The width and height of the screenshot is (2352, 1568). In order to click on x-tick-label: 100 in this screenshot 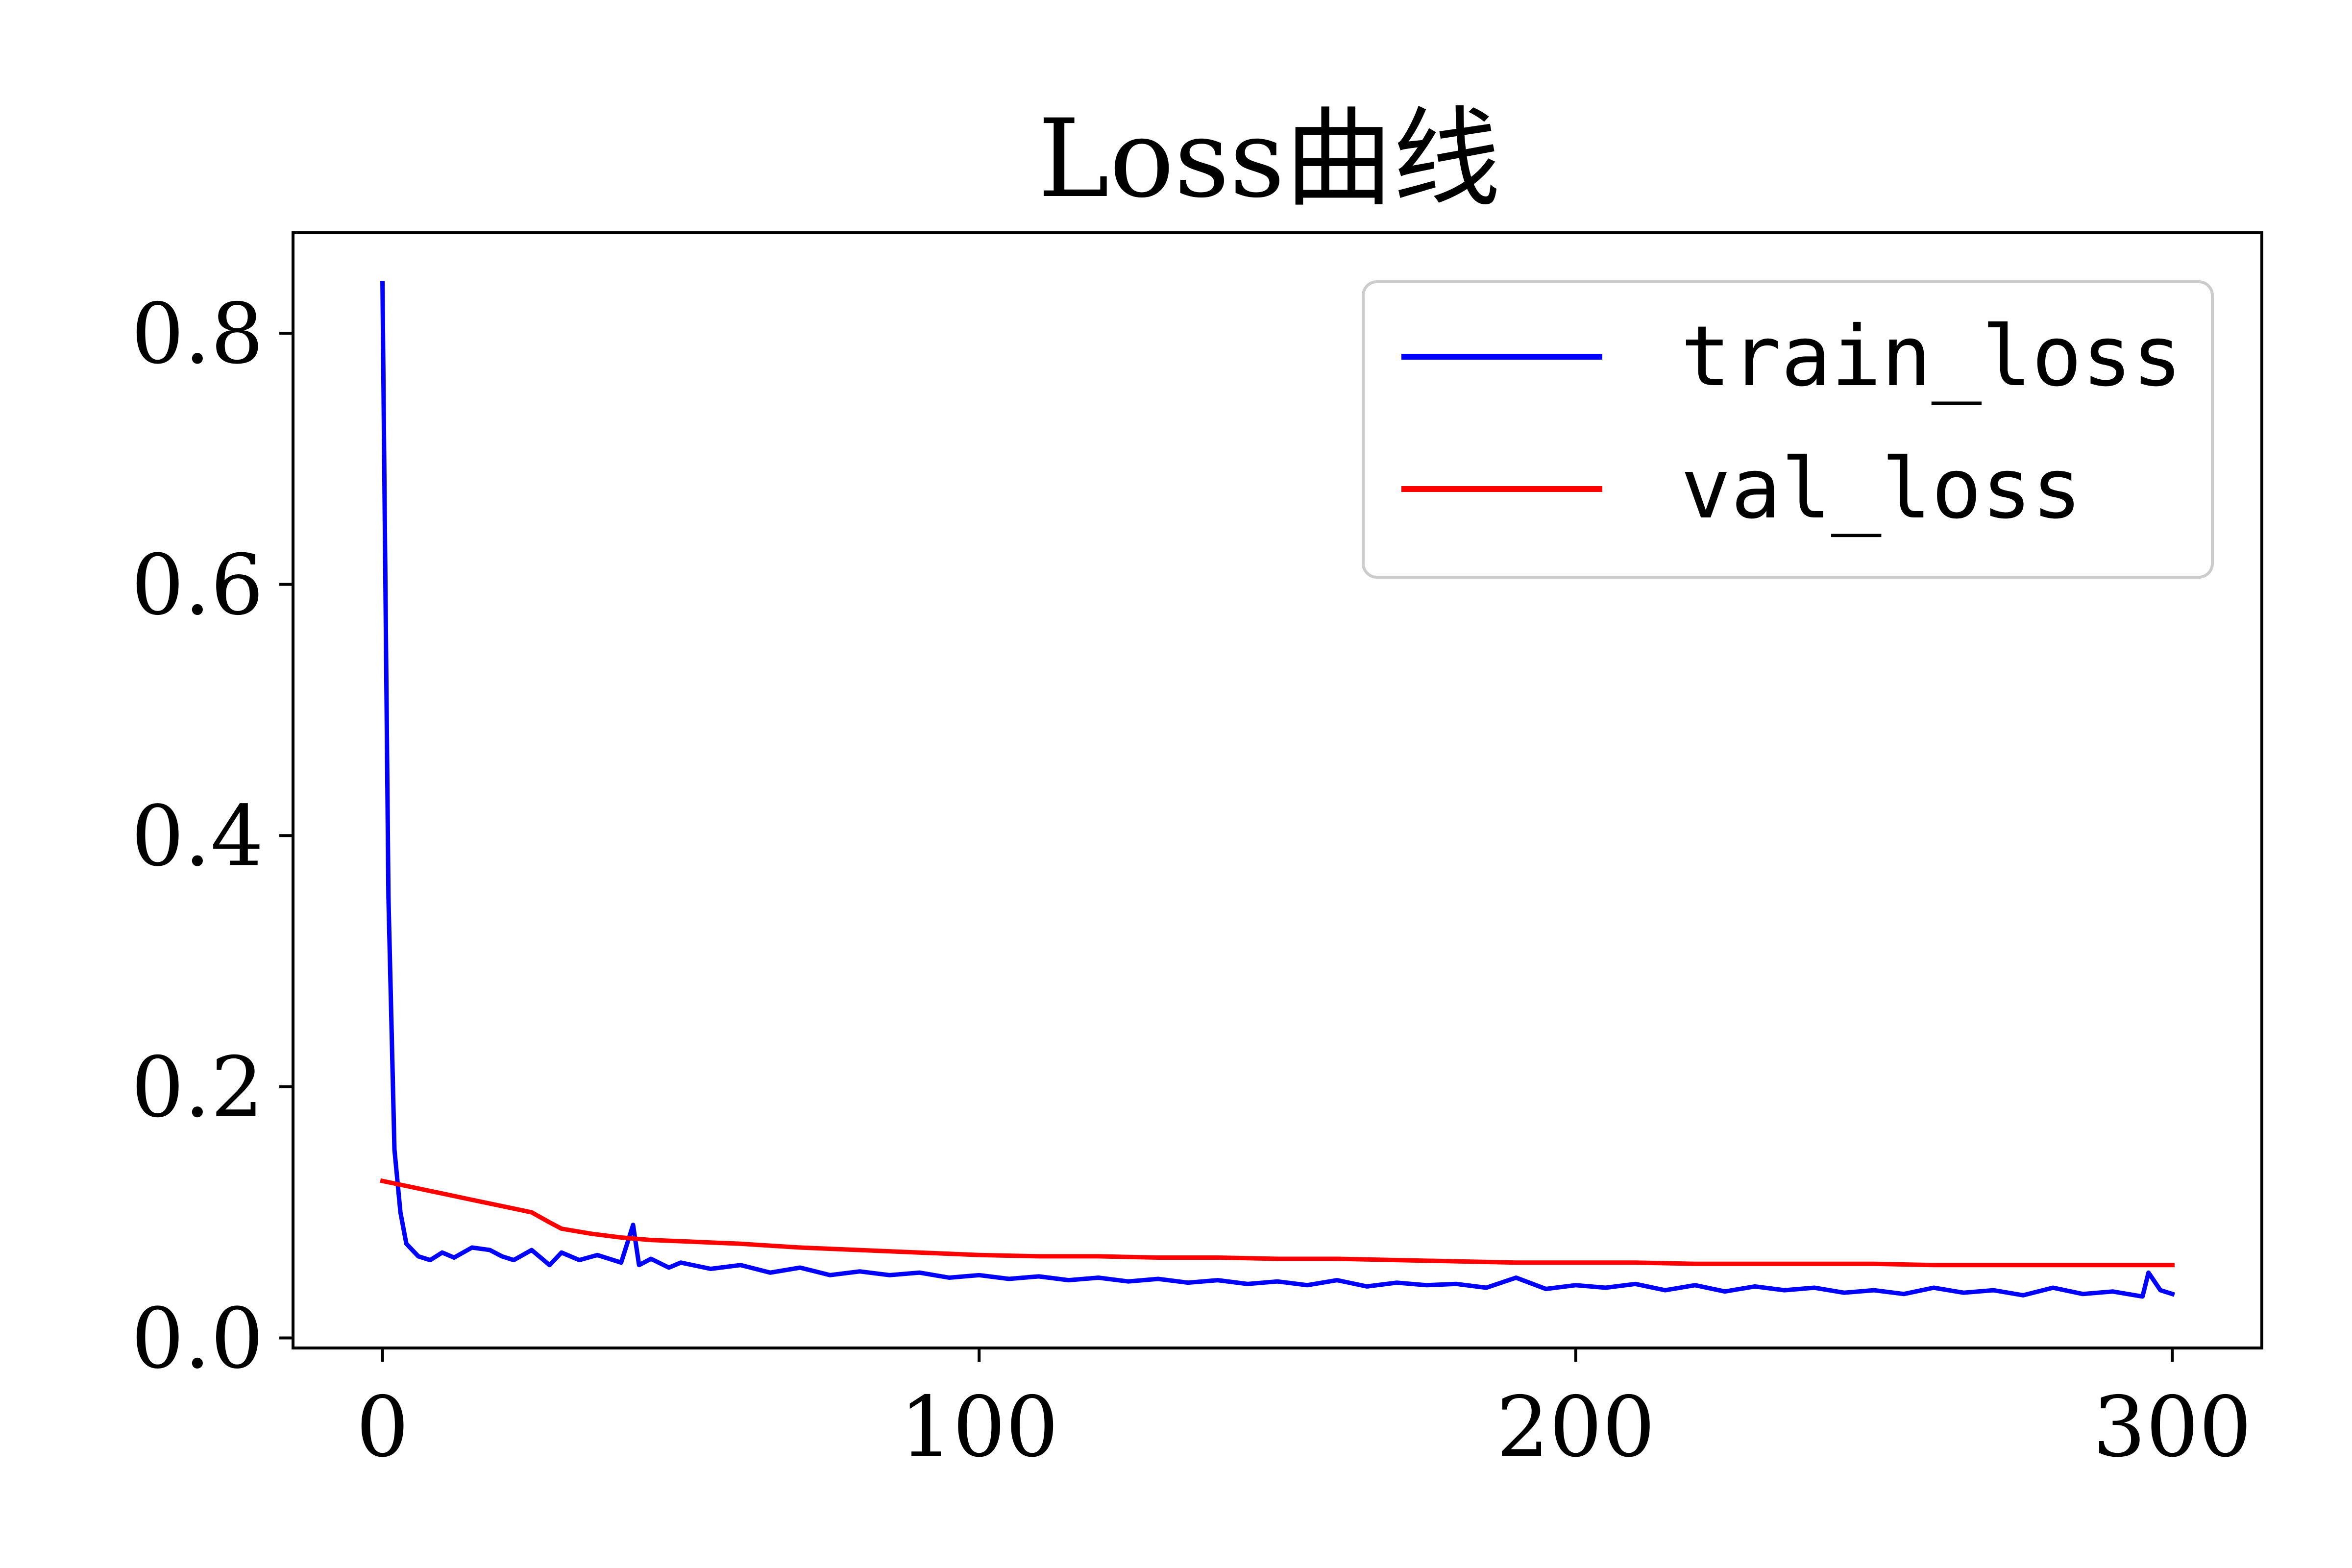, I will do `click(979, 1427)`.